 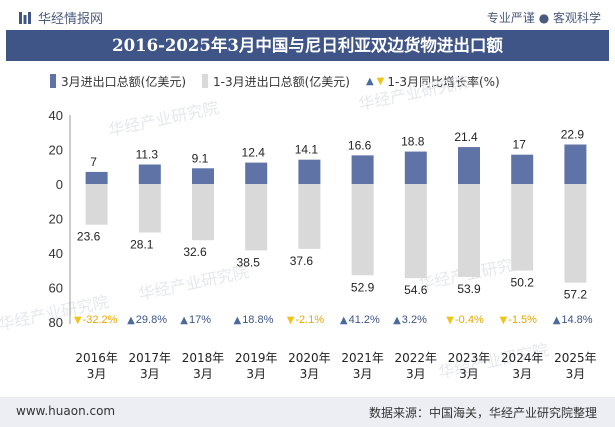 What do you see at coordinates (523, 283) in the screenshot?
I see `ytd-value-label: 50.2` at bounding box center [523, 283].